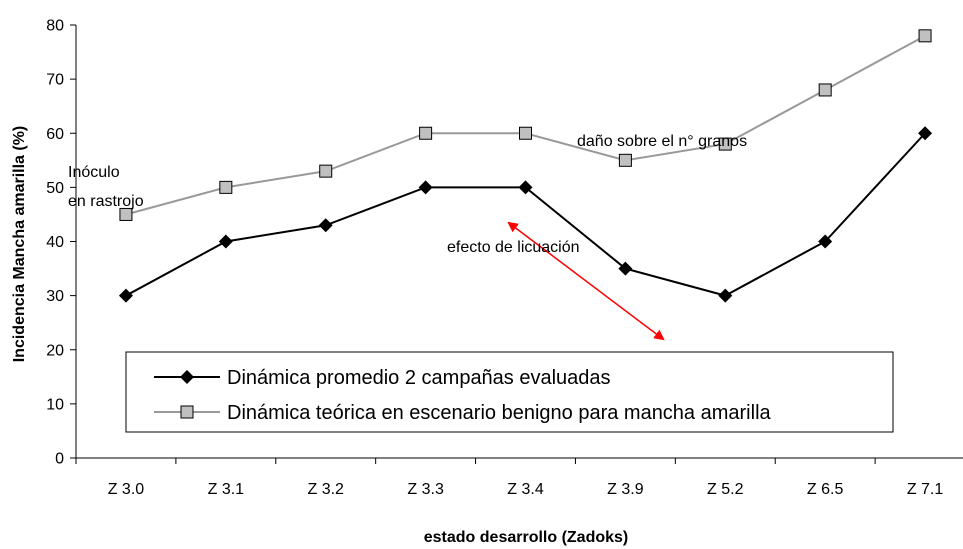 The height and width of the screenshot is (549, 963). Describe the element at coordinates (525, 489) in the screenshot. I see `x-tick-label: Z 3.4` at that location.